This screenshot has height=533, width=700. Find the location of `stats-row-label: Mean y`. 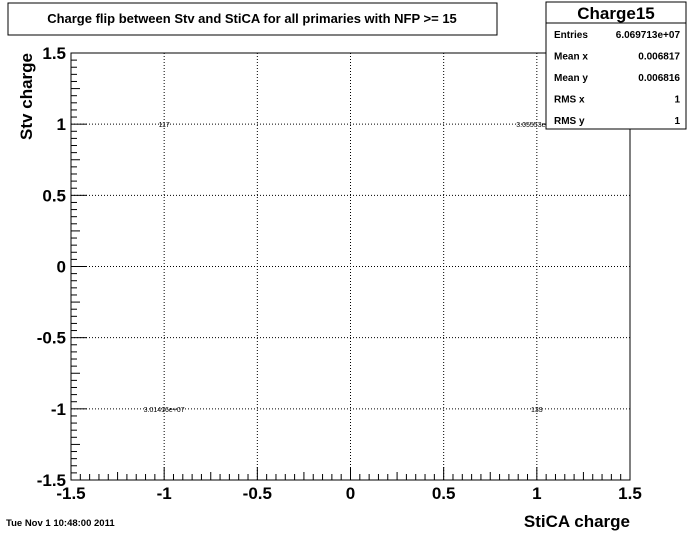

stats-row-label: Mean y is located at coordinates (571, 78).